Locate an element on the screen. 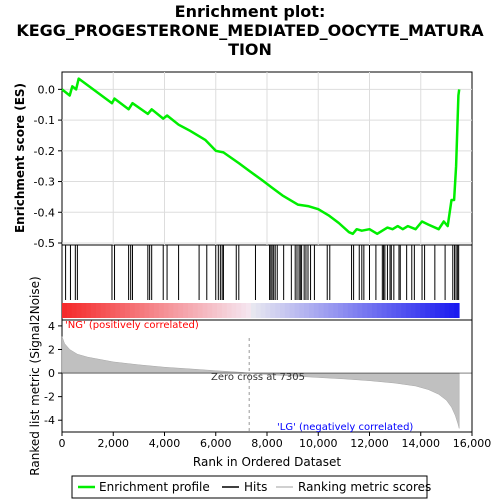  es-tick-label: -0.3 is located at coordinates (44, 182).